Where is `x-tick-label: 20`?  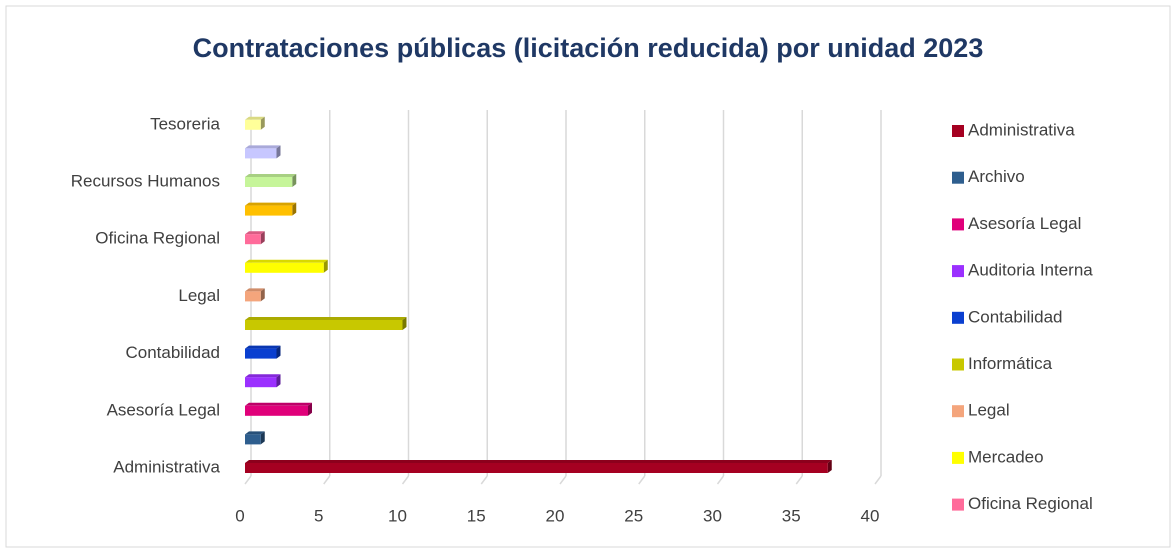 x-tick-label: 20 is located at coordinates (555, 515).